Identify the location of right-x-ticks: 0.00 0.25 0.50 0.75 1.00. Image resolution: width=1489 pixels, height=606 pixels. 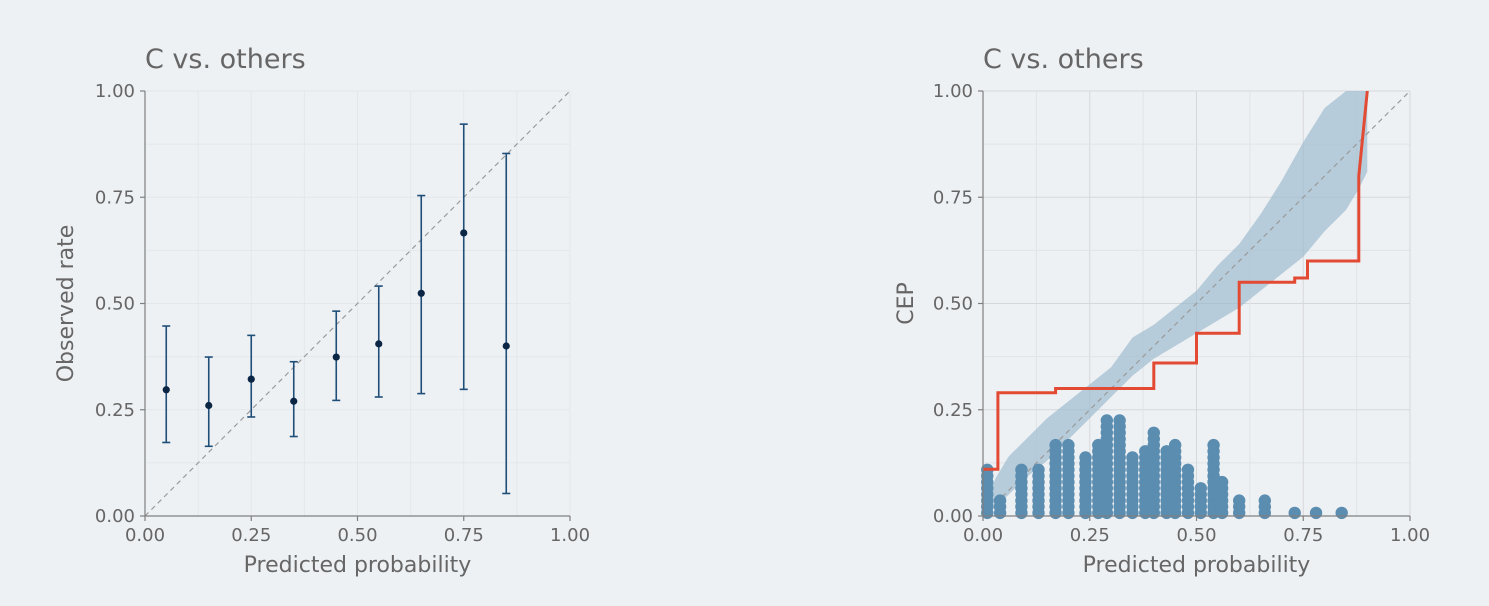
(1196, 531).